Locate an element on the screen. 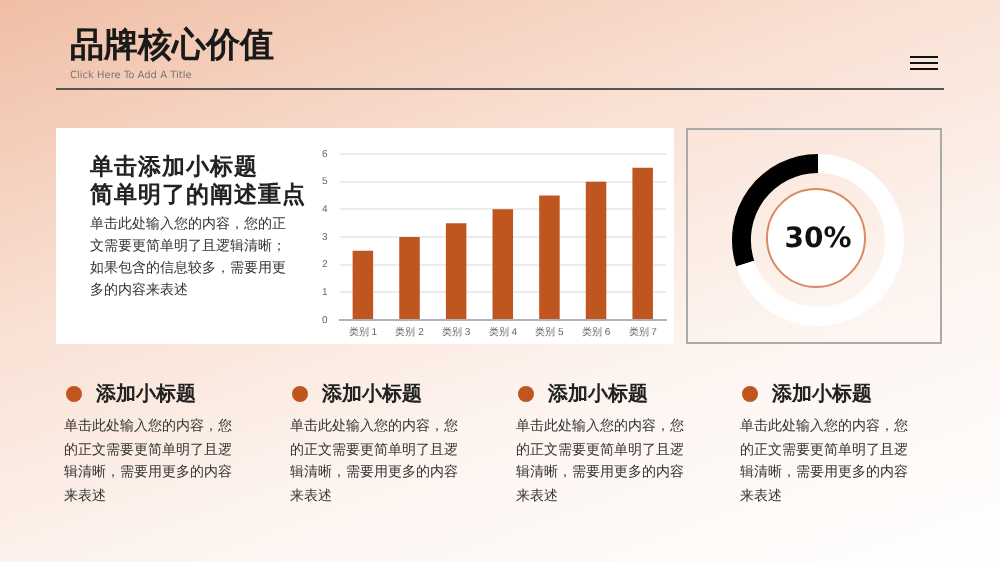 The height and width of the screenshot is (562, 1000). text: 单击添加小标题 is located at coordinates (174, 167).